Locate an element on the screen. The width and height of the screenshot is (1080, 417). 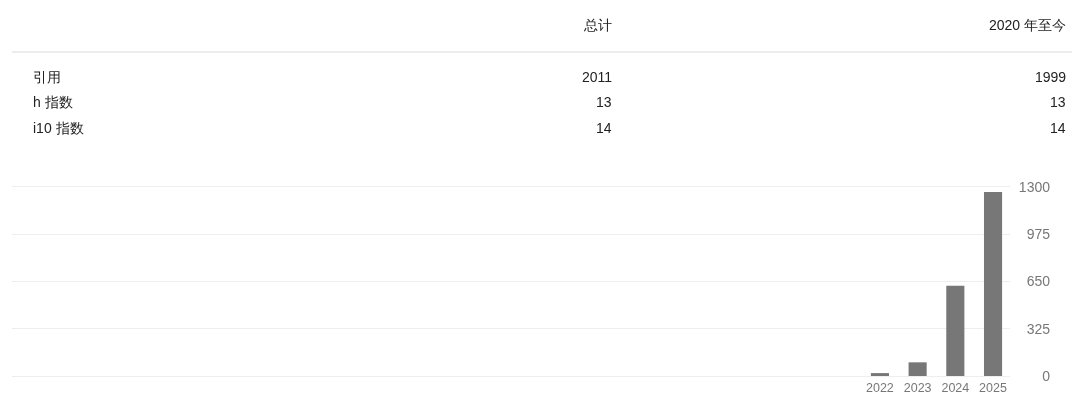
category-label: 总计 is located at coordinates (597, 25).